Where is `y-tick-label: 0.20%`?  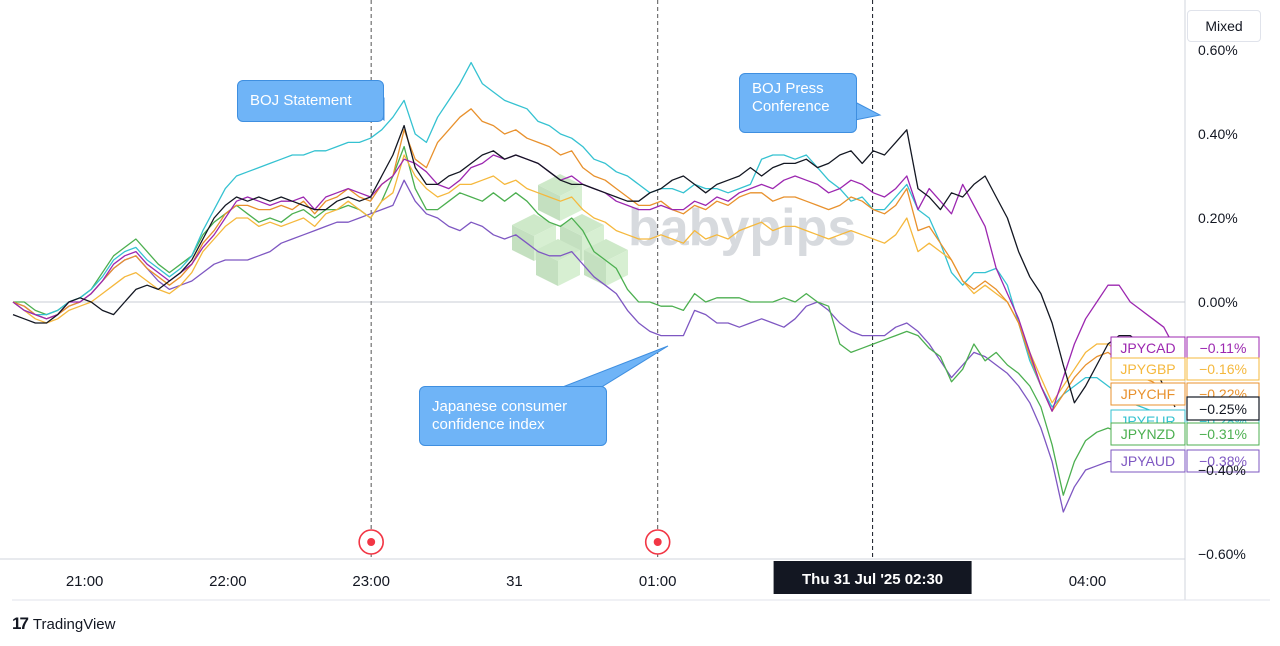
y-tick-label: 0.20% is located at coordinates (1218, 218).